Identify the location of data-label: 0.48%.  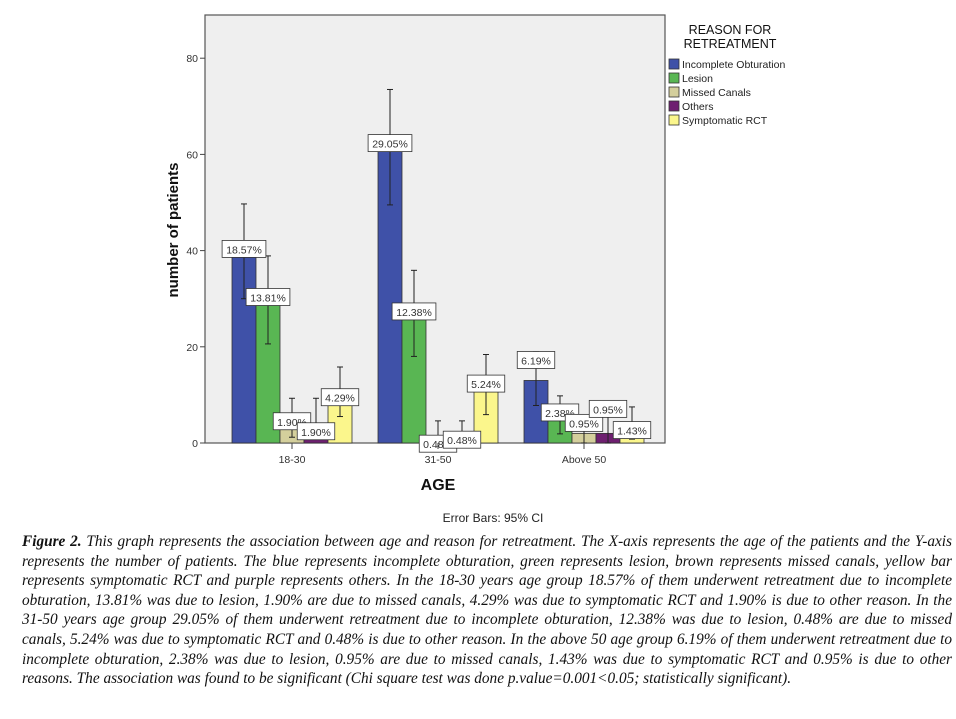
(462, 441).